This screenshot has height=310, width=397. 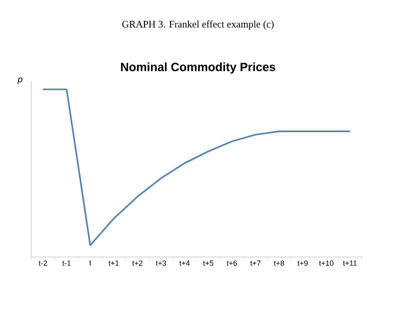 What do you see at coordinates (198, 25) in the screenshot?
I see `caption: GRAPH 3. Frankel effect example (c)` at bounding box center [198, 25].